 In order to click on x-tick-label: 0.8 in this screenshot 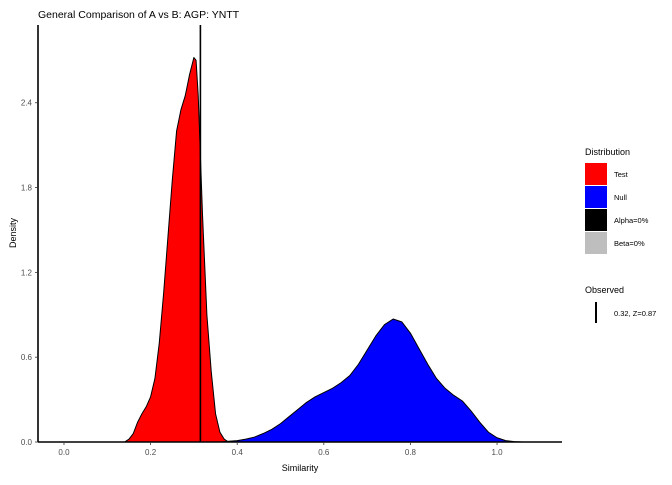, I will do `click(411, 452)`.